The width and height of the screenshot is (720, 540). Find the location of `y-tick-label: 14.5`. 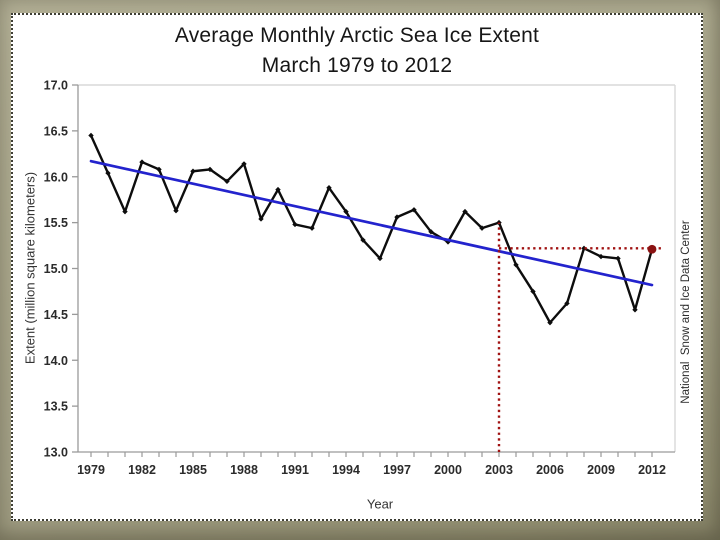

y-tick-label: 14.5 is located at coordinates (56, 315).